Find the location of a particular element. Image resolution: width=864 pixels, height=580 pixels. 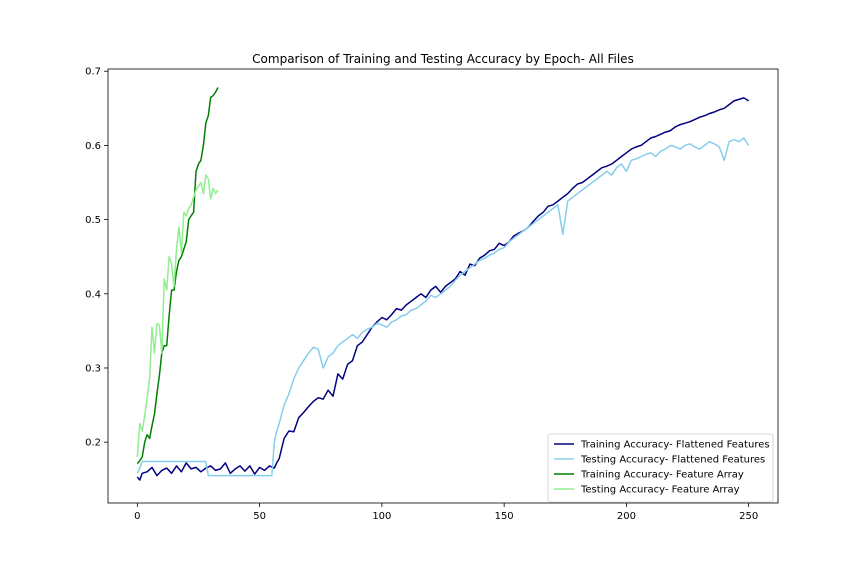

y-tick-label: 0.5 is located at coordinates (93, 220).